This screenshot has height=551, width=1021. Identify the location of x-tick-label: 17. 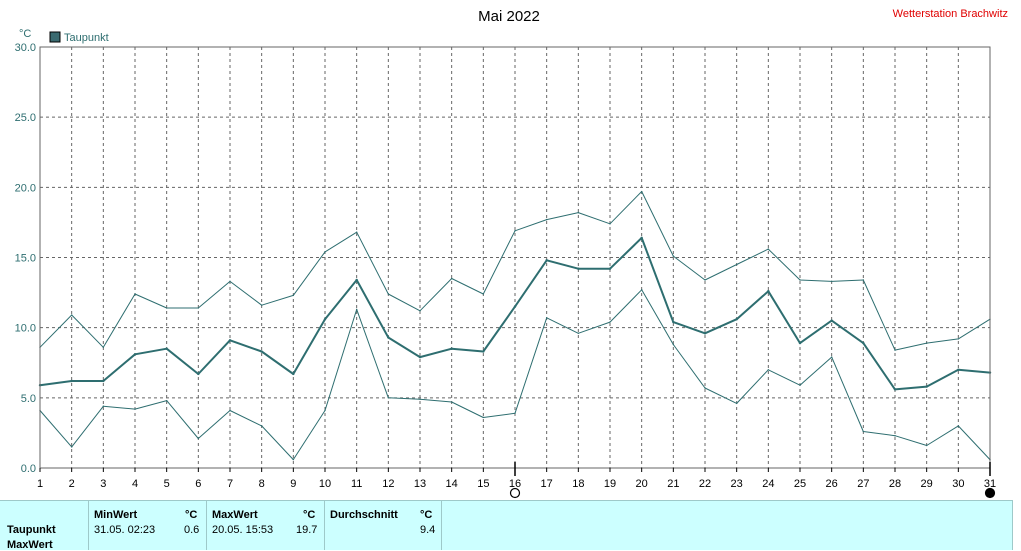
(547, 484).